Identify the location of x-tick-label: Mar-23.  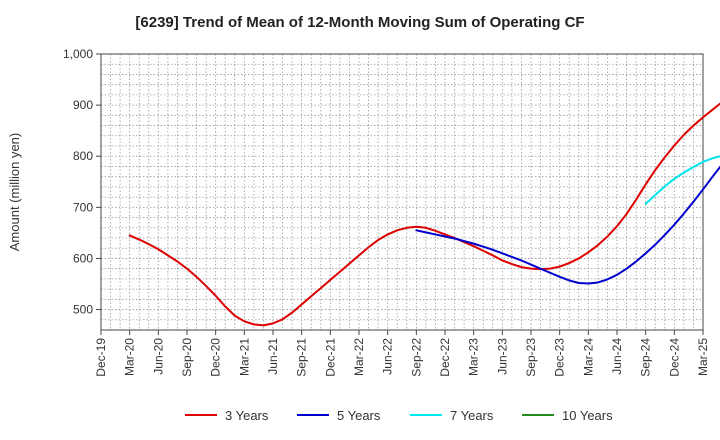
(474, 357).